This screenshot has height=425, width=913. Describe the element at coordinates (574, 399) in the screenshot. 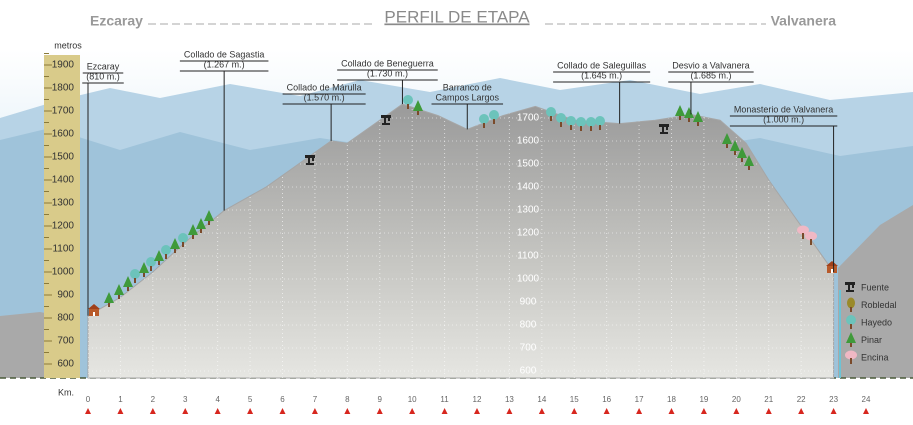

I see `x-tick-label: 15` at that location.